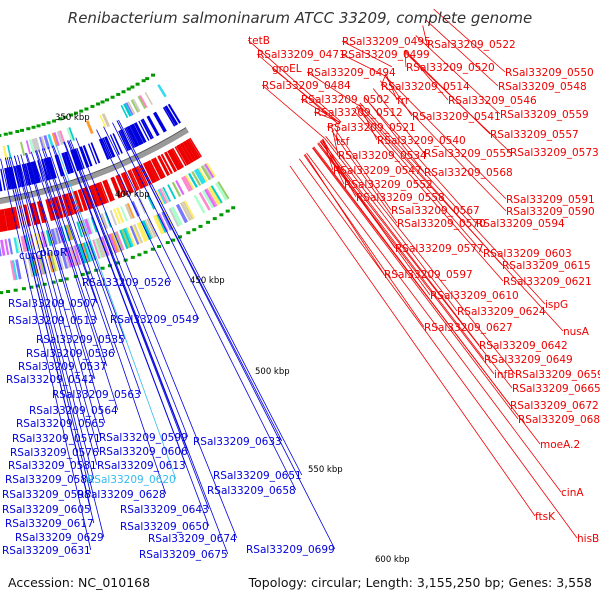 Image resolution: width=600 pixels, height=600 pixels. Describe the element at coordinates (520, 224) in the screenshot. I see `gene-label: RSal33209_0594` at that location.